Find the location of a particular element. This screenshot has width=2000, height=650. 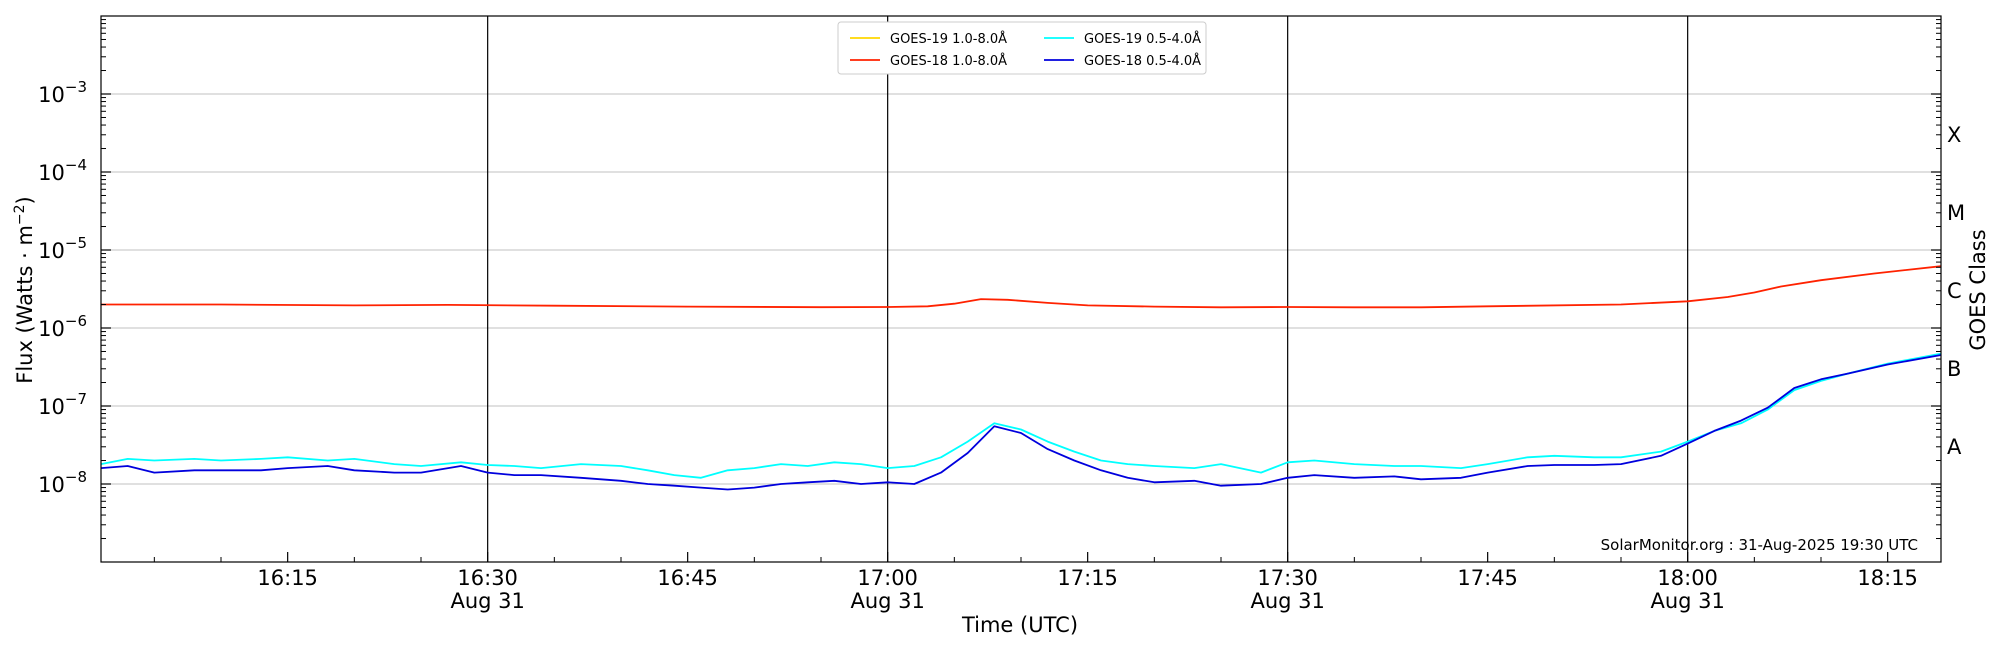

x-tick-label-1: 16:30 is located at coordinates (487, 578).